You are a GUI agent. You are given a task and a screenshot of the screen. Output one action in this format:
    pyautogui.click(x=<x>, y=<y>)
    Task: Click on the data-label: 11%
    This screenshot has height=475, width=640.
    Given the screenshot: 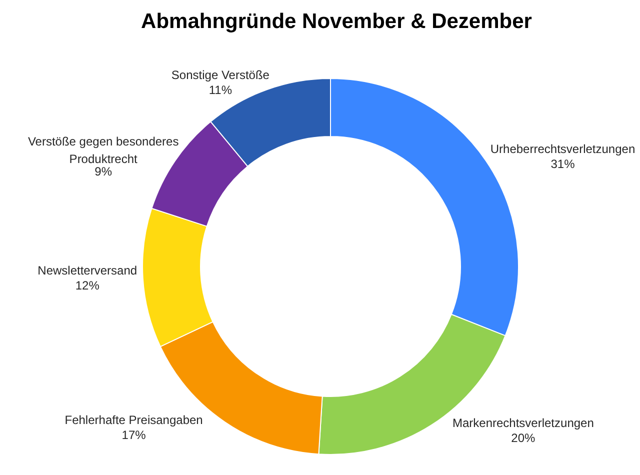 What is the action you would take?
    pyautogui.click(x=220, y=90)
    